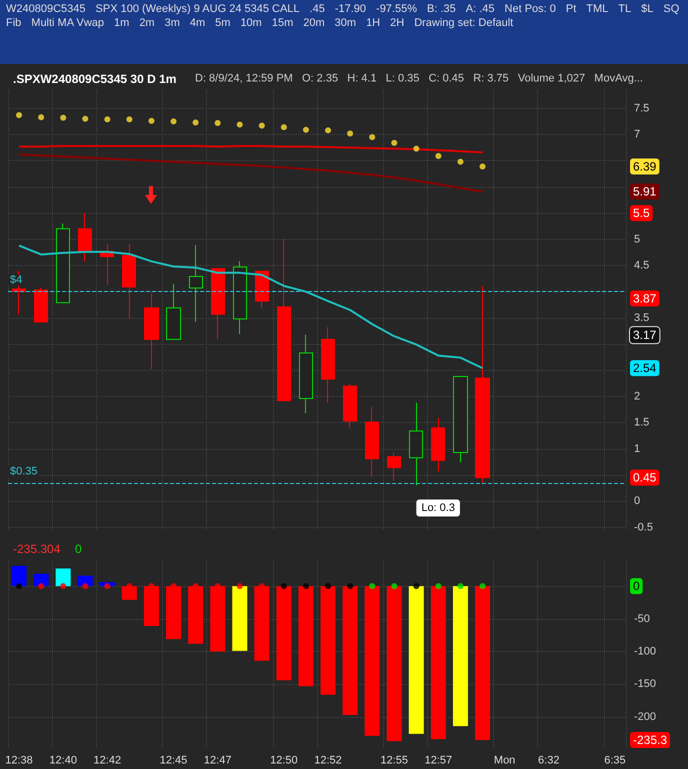 The image size is (688, 769). What do you see at coordinates (641, 213) in the screenshot?
I see `text: 5.5` at bounding box center [641, 213].